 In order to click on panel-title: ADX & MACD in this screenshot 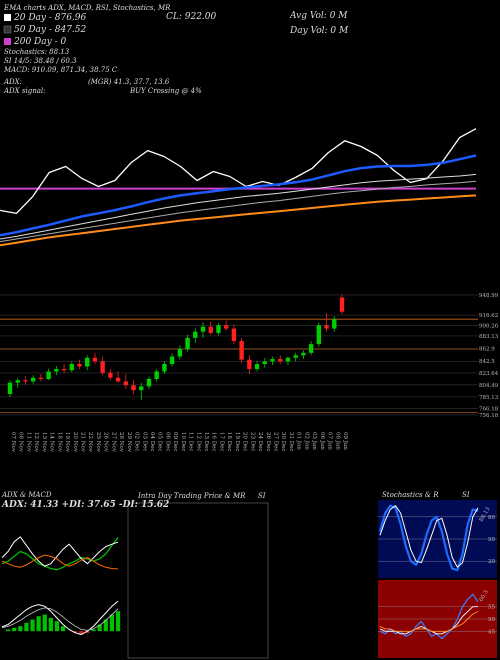, I will do `click(26, 495)`.